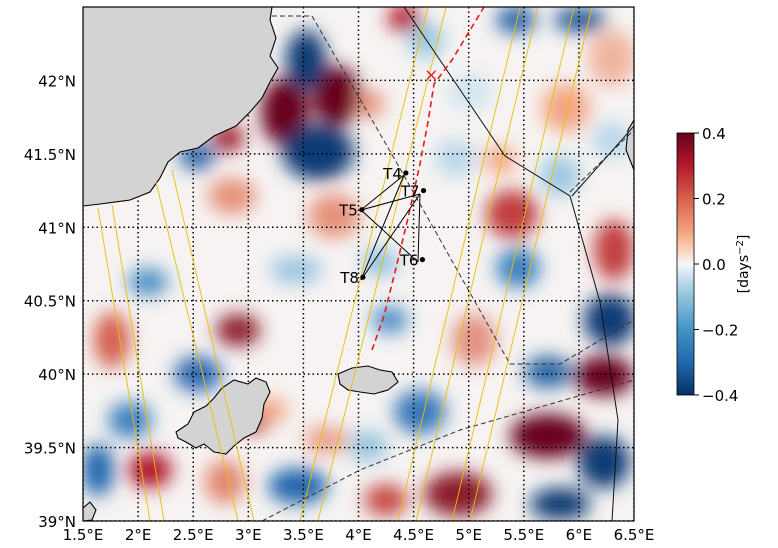 The width and height of the screenshot is (778, 548). Describe the element at coordinates (720, 331) in the screenshot. I see `colorbar-tick-label: −0.2` at that location.